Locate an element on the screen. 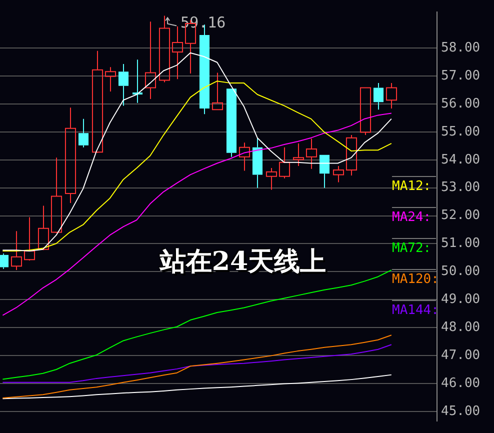 Image resolution: width=494 pixels, height=433 pixels. y-tick-label: 50.00 is located at coordinates (460, 272).